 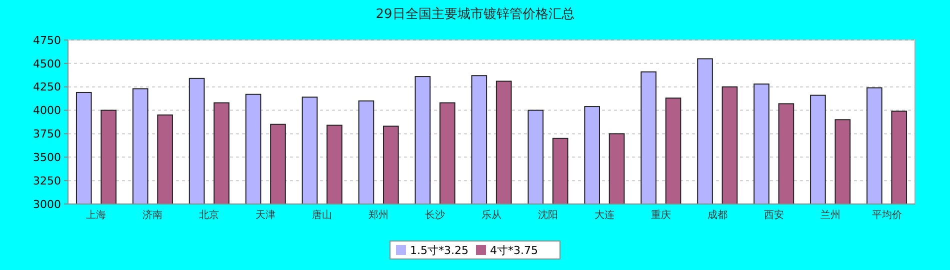 I want to click on y-tick-label: 3500, so click(x=47, y=157).